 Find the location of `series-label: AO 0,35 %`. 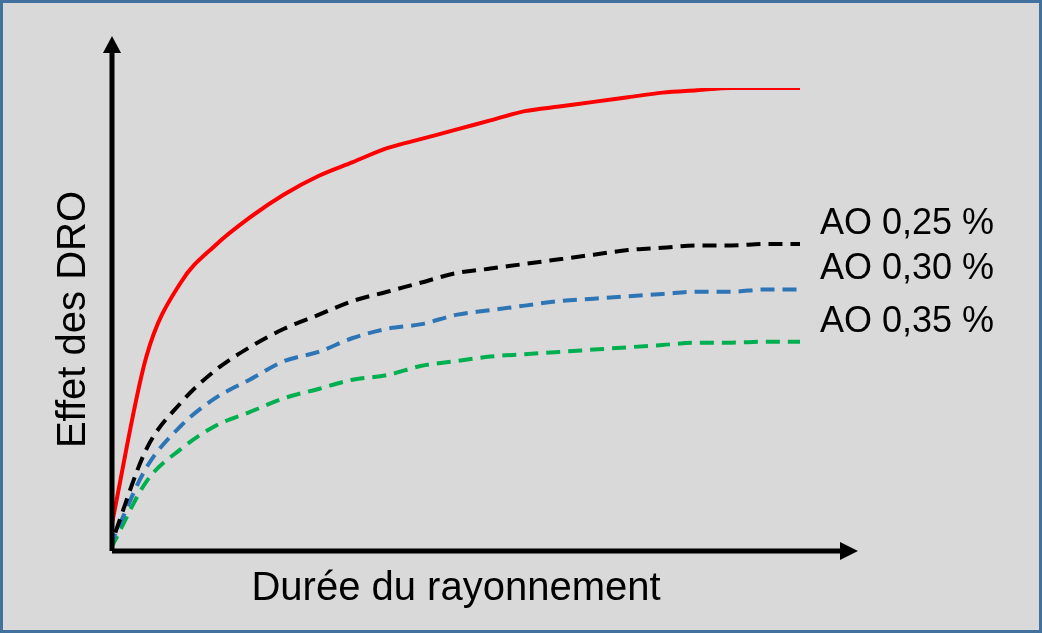

series-label: AO 0,35 % is located at coordinates (907, 319).